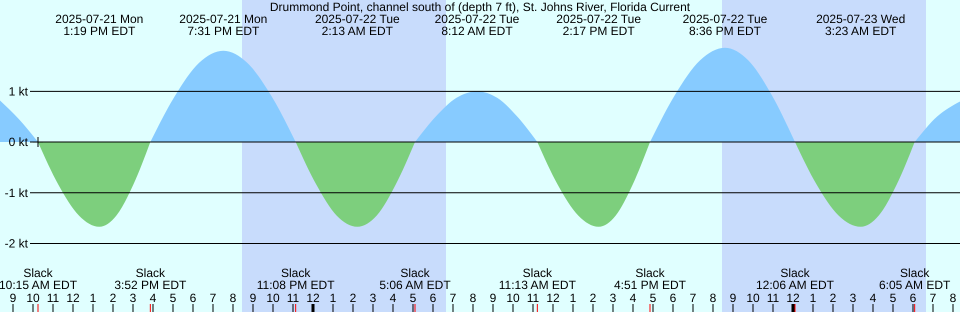 The height and width of the screenshot is (312, 960). I want to click on annotation: Slack 6:05 AM EDT, so click(915, 279).